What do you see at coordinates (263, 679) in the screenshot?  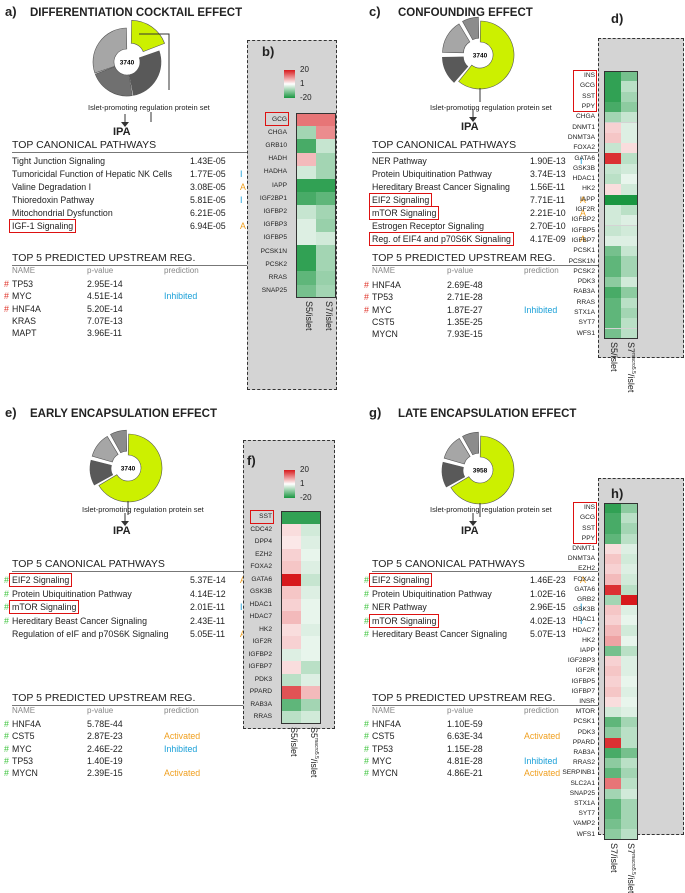 I see `gene-label: PDK3` at bounding box center [263, 679].